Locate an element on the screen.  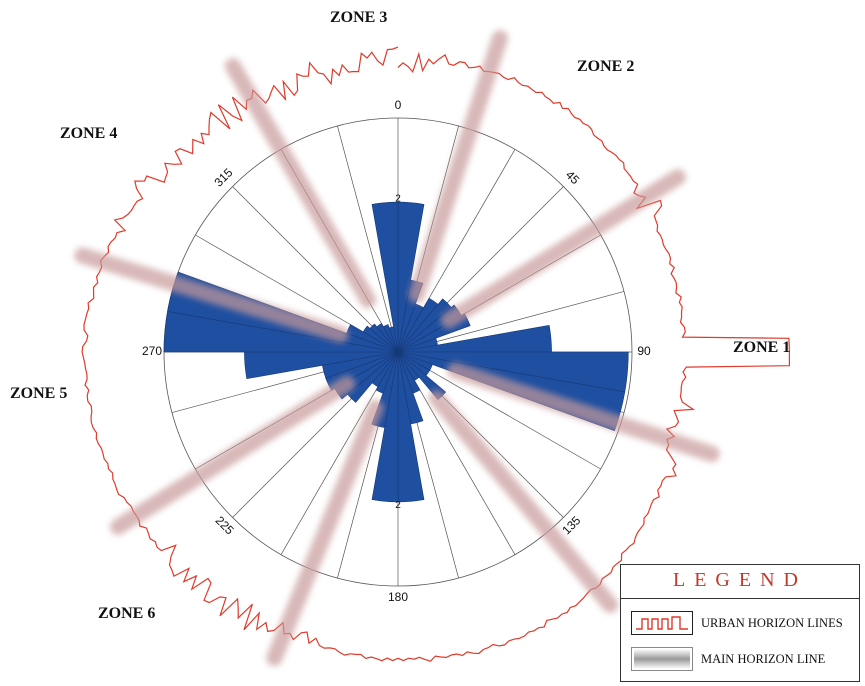
zone-label-6: ZONE 6 is located at coordinates (127, 613).